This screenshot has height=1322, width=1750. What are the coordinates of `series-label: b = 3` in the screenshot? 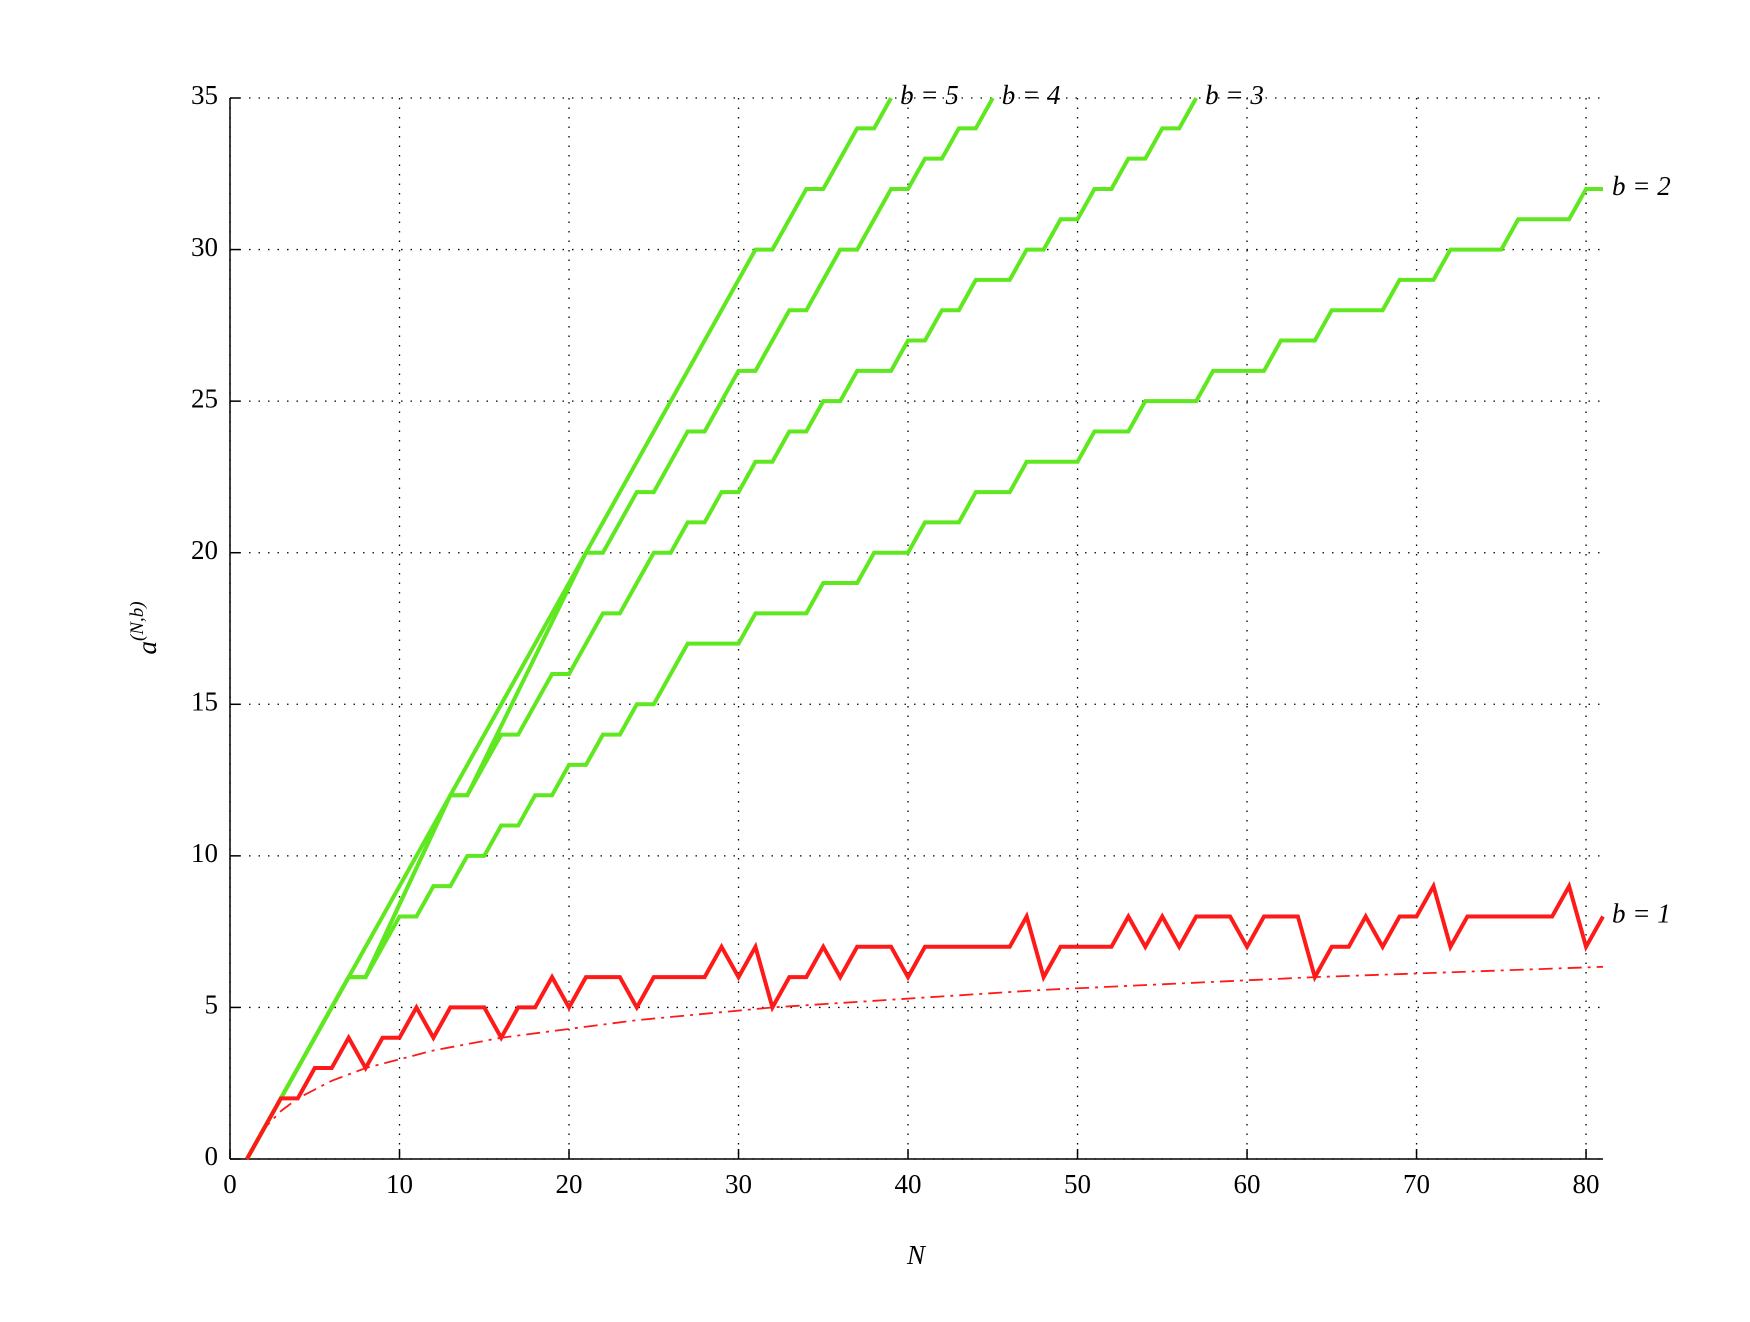 It's located at (1234, 95).